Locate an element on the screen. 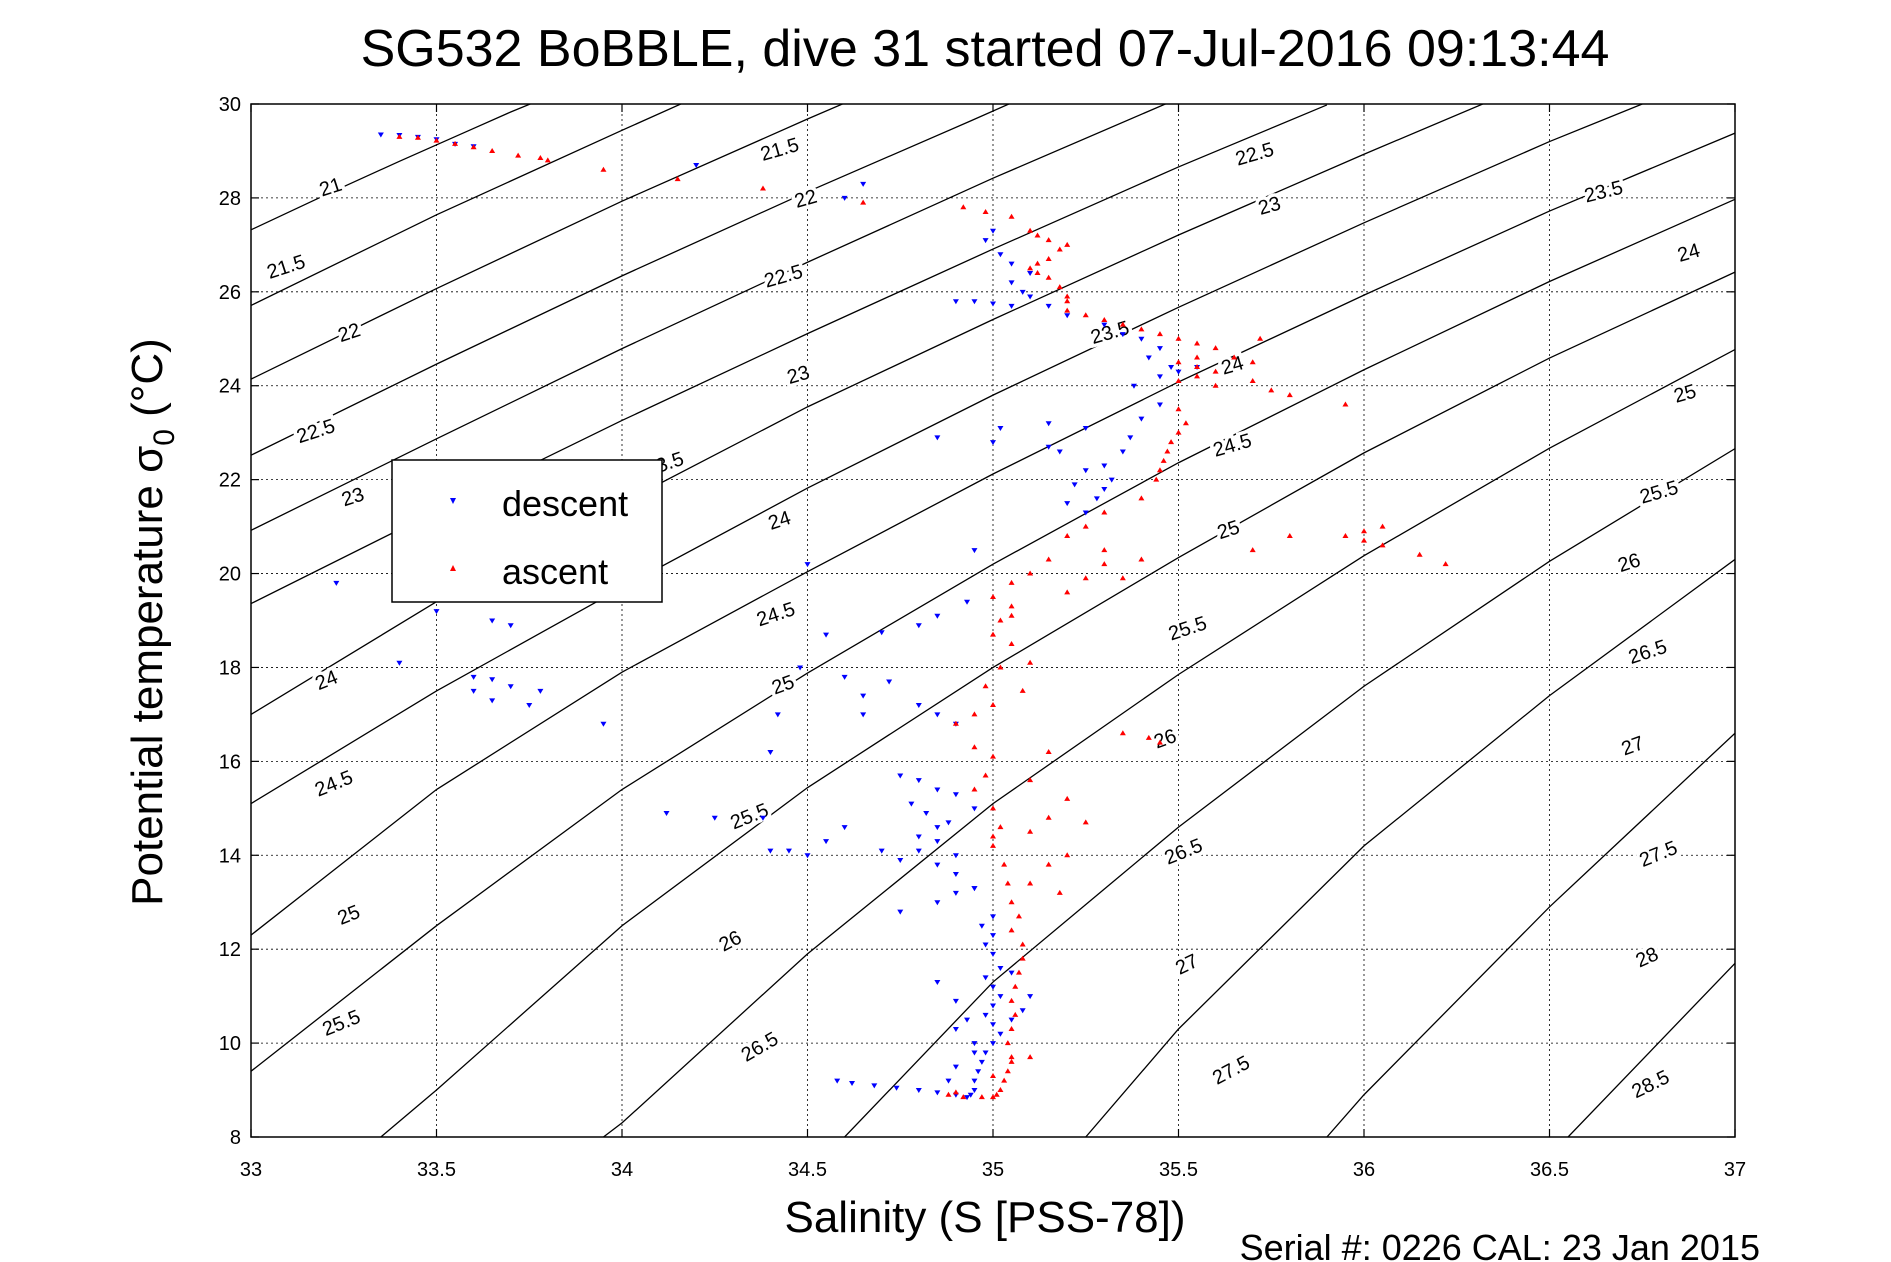 The height and width of the screenshot is (1262, 1891). legend-ascent-label: ascent is located at coordinates (555, 571).